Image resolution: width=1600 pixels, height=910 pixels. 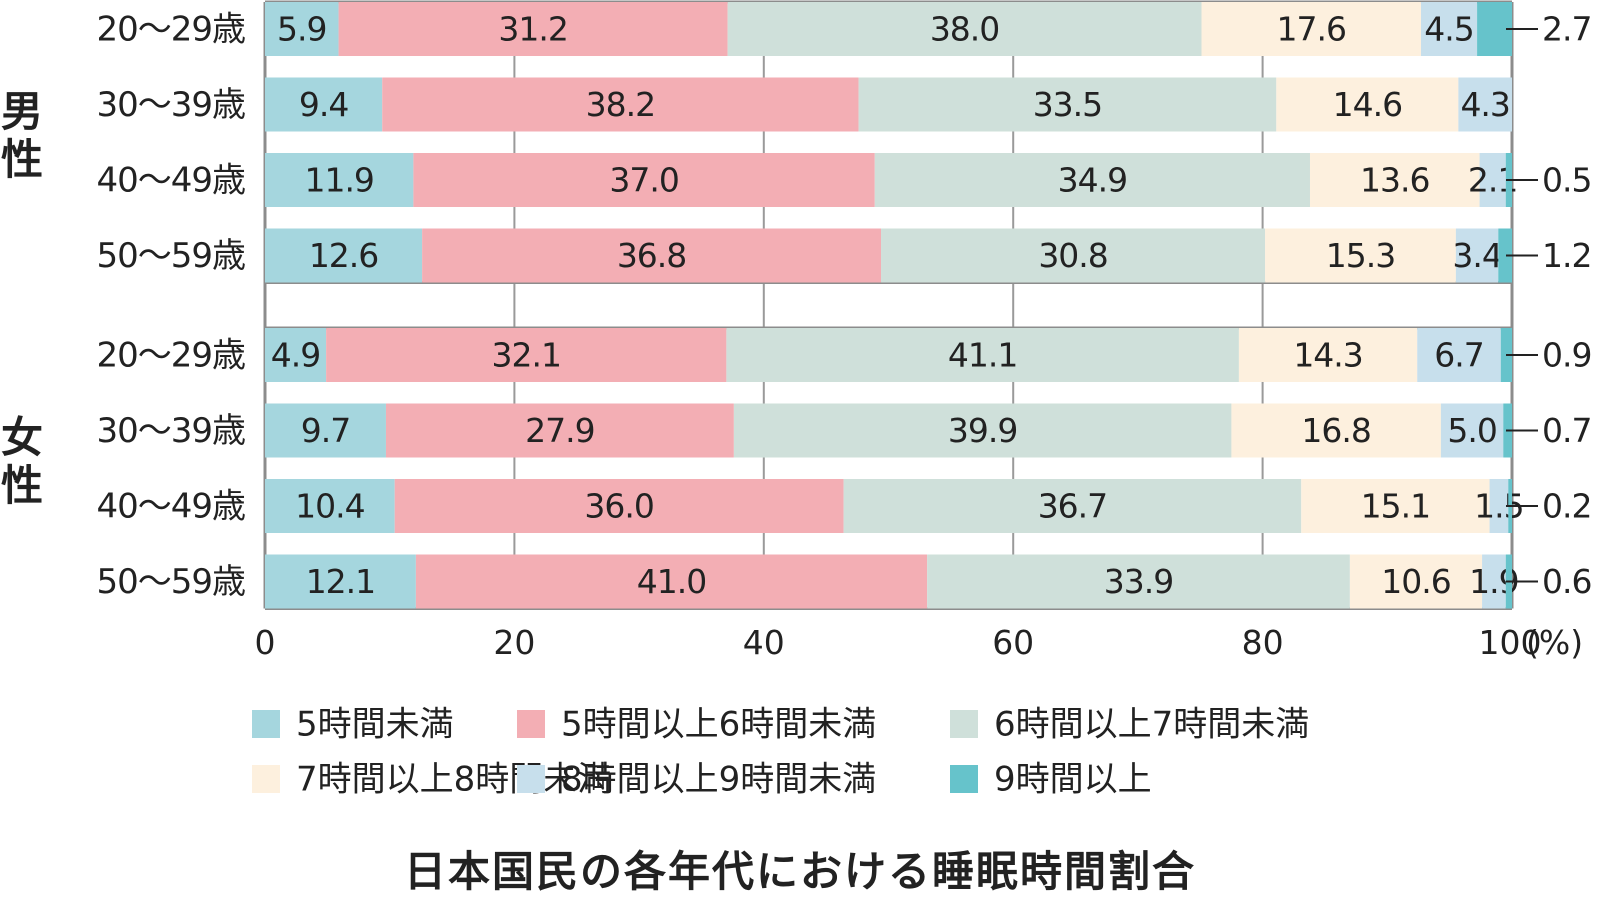 I want to click on data-label: 37.0, so click(x=643, y=180).